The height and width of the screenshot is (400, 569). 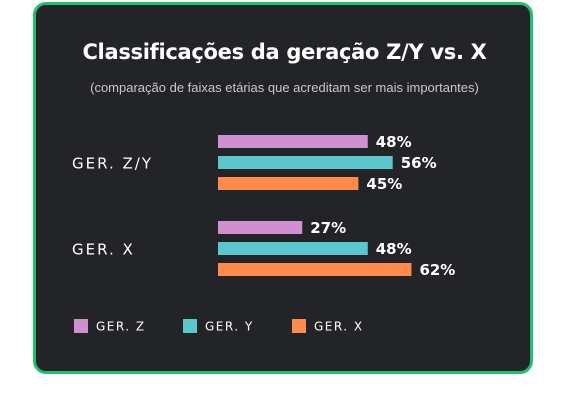 I want to click on legend-label-2: GER. X, so click(x=339, y=327).